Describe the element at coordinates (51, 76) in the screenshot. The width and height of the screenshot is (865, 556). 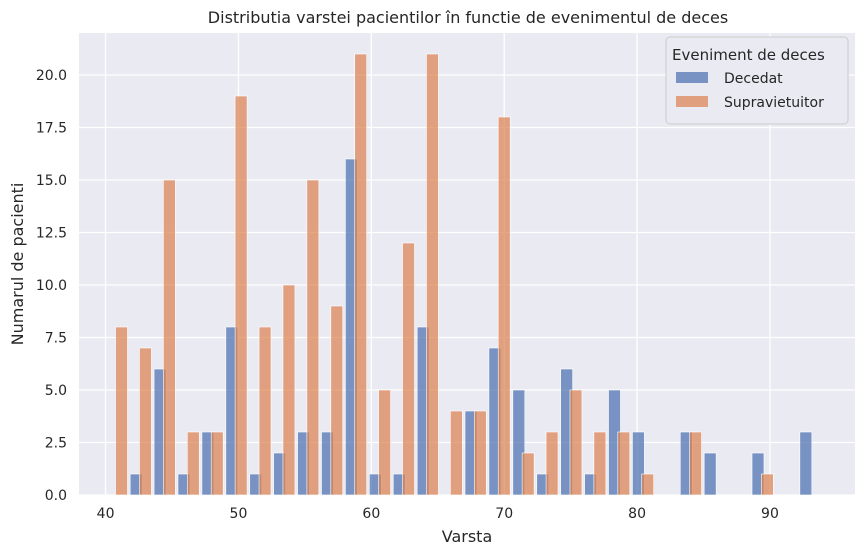
I see `y-tick-label: 20.0` at that location.